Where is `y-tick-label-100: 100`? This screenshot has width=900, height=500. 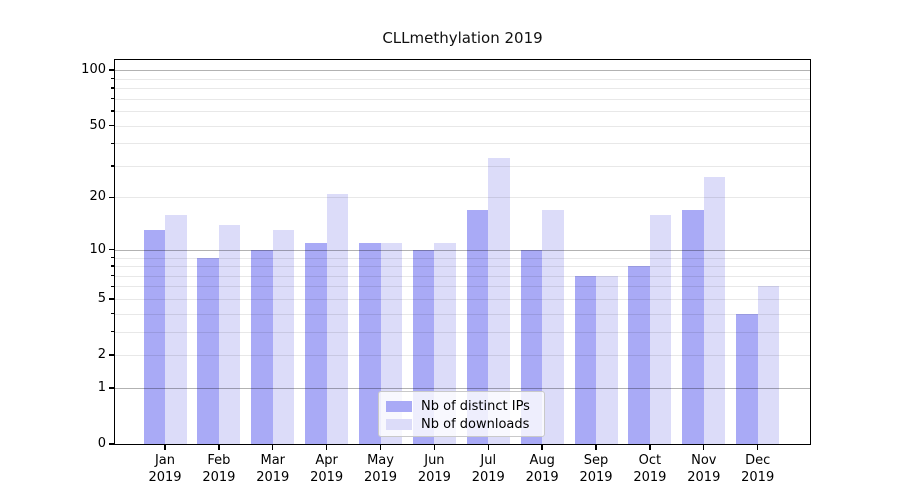
y-tick-label-100: 100 is located at coordinates (93, 70).